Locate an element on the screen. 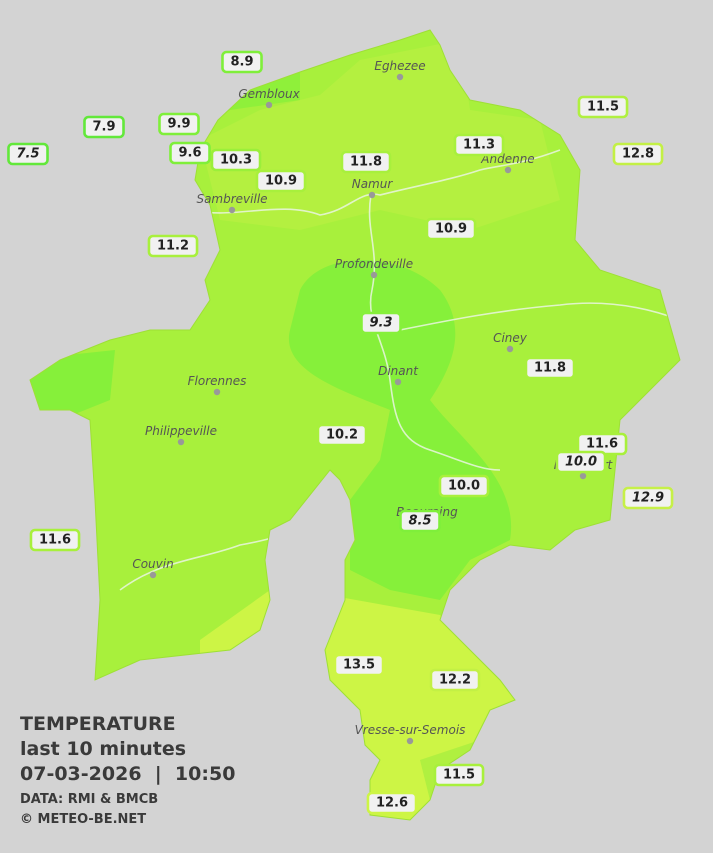 The image size is (713, 853). station-value: 12.8 is located at coordinates (638, 154).